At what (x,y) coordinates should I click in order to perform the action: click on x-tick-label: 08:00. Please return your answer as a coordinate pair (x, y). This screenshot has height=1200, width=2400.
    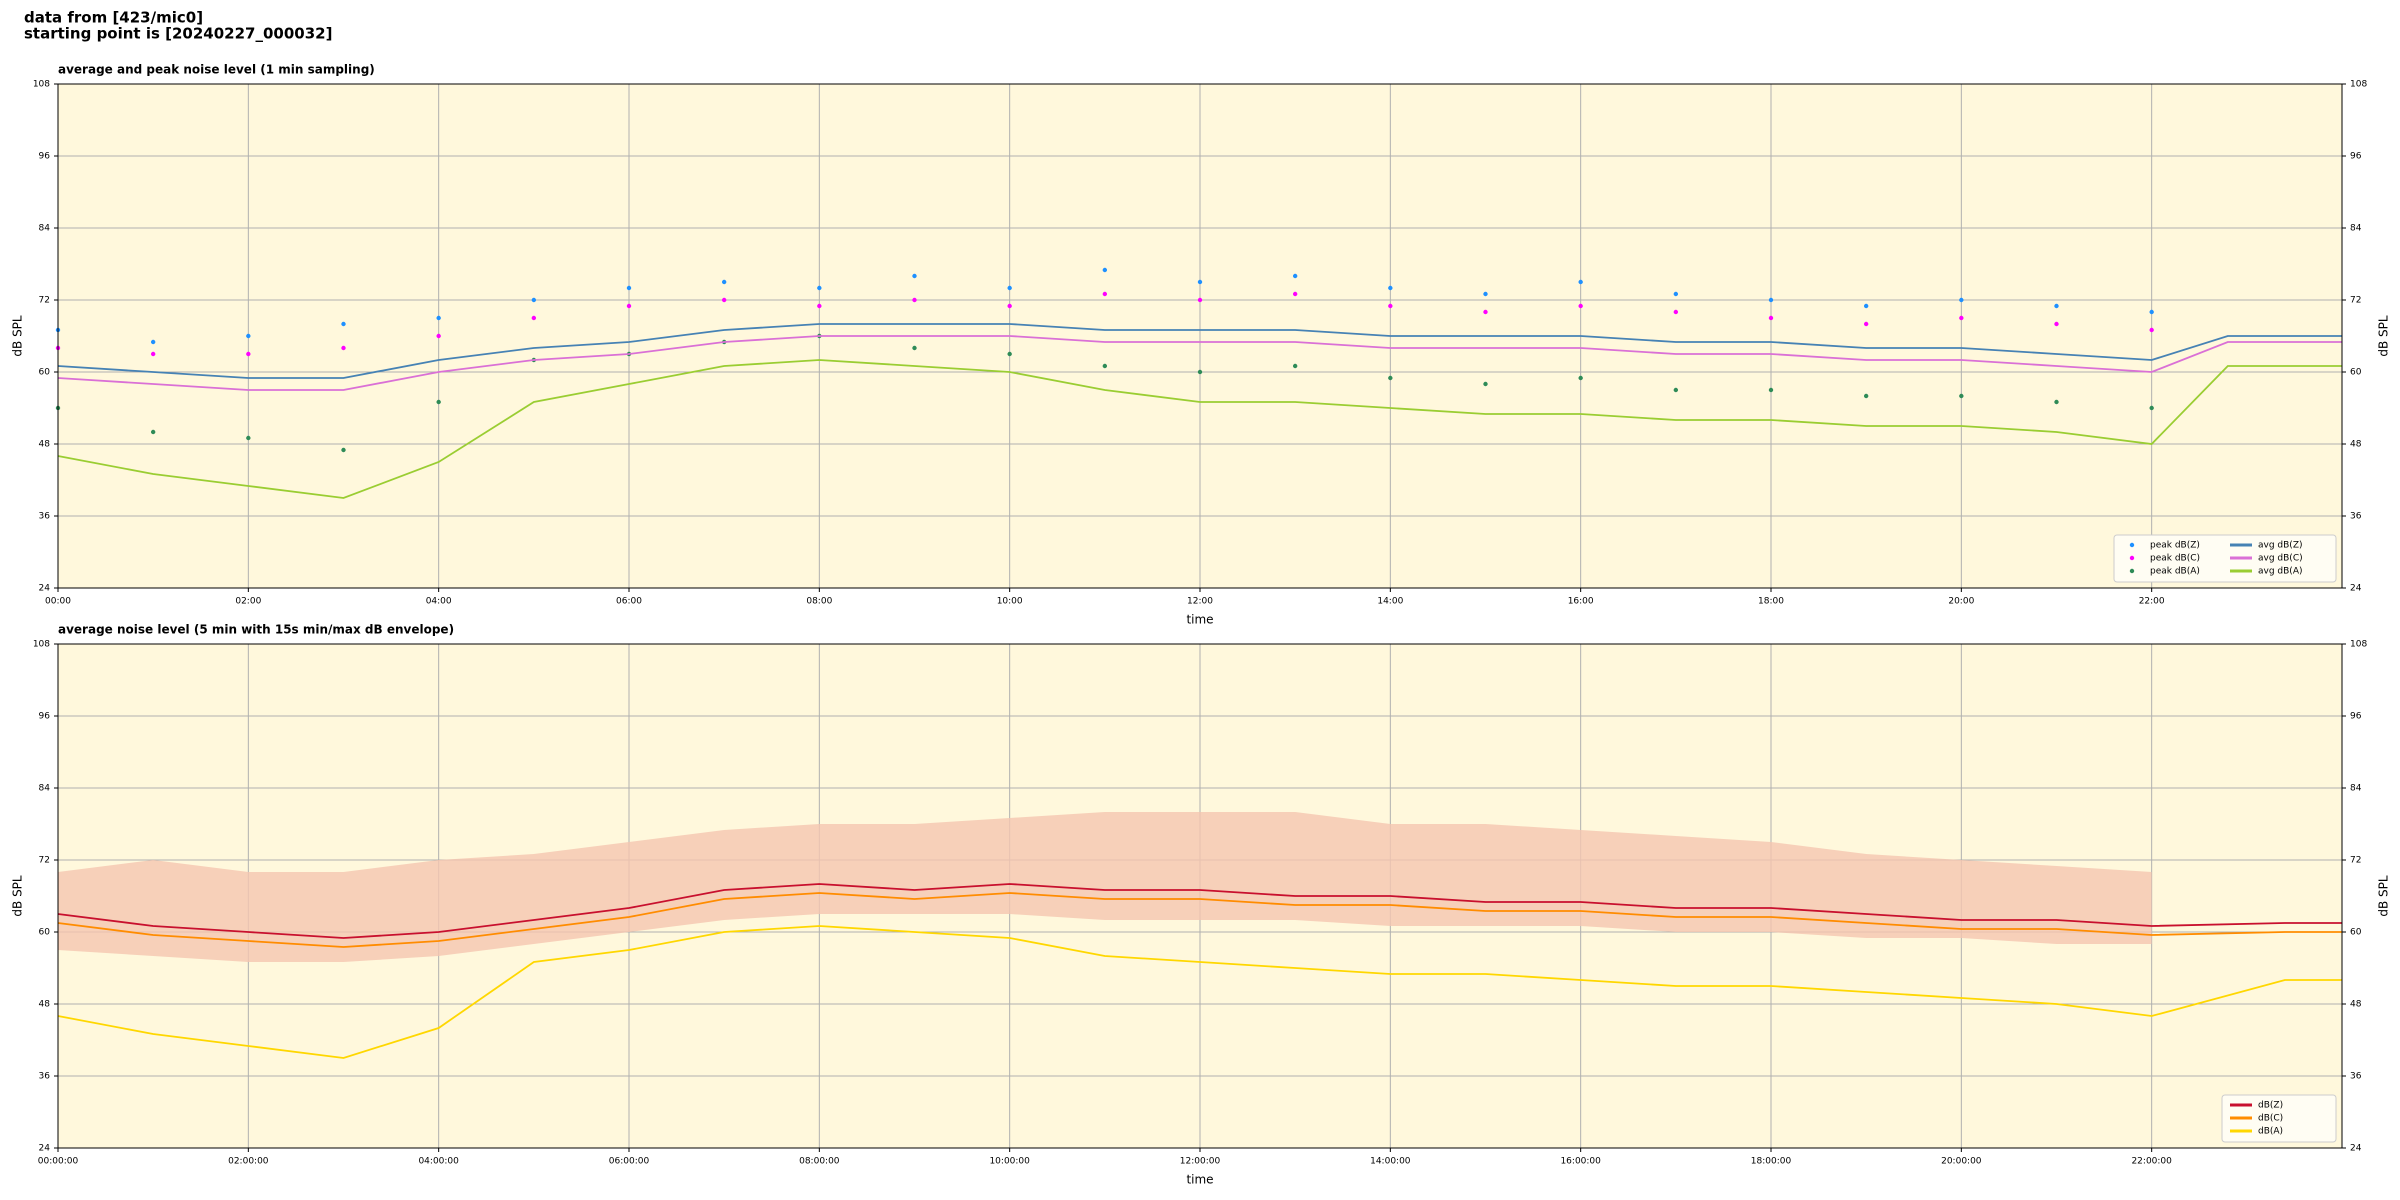
    Looking at the image, I should click on (819, 602).